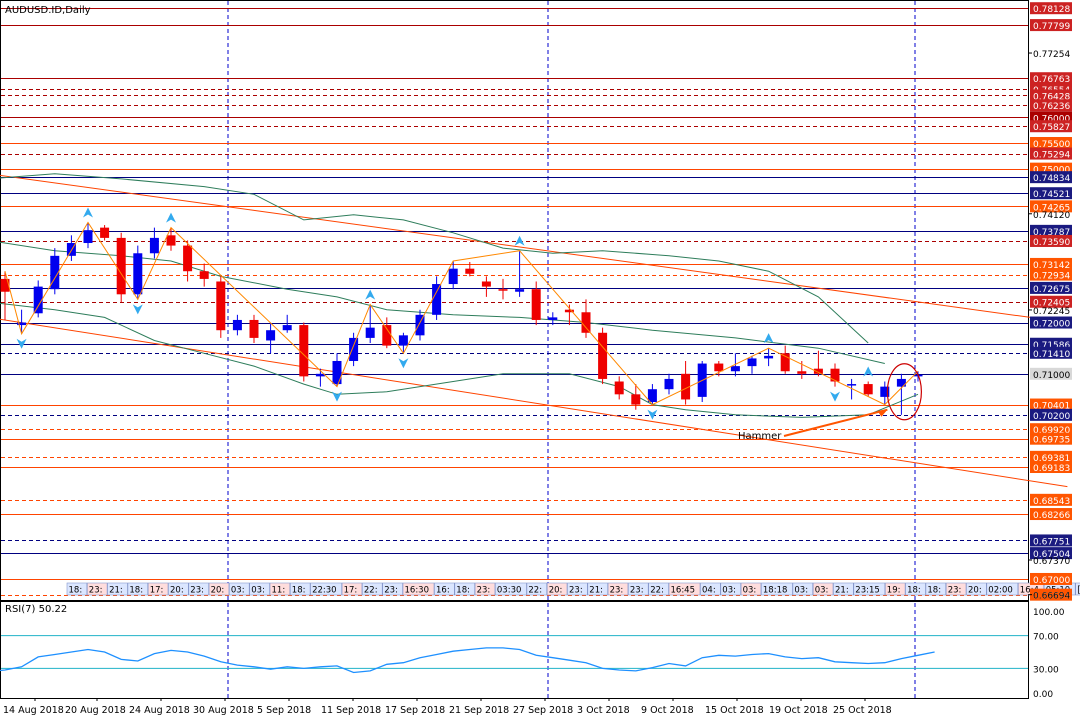  What do you see at coordinates (459, 360) in the screenshot?
I see `bollinger-lower` at bounding box center [459, 360].